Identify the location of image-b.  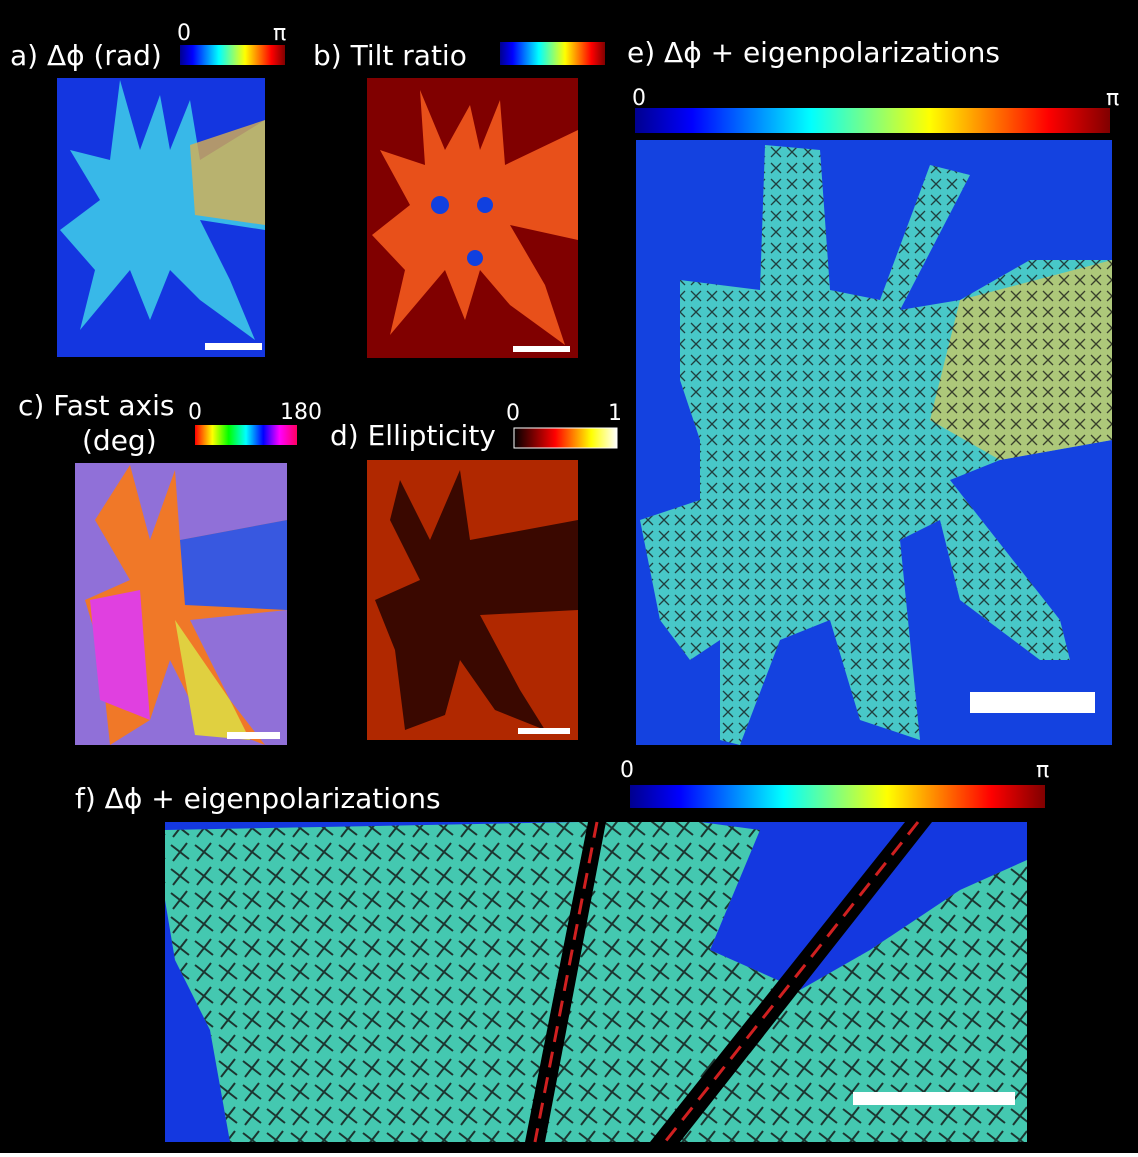
(472, 218).